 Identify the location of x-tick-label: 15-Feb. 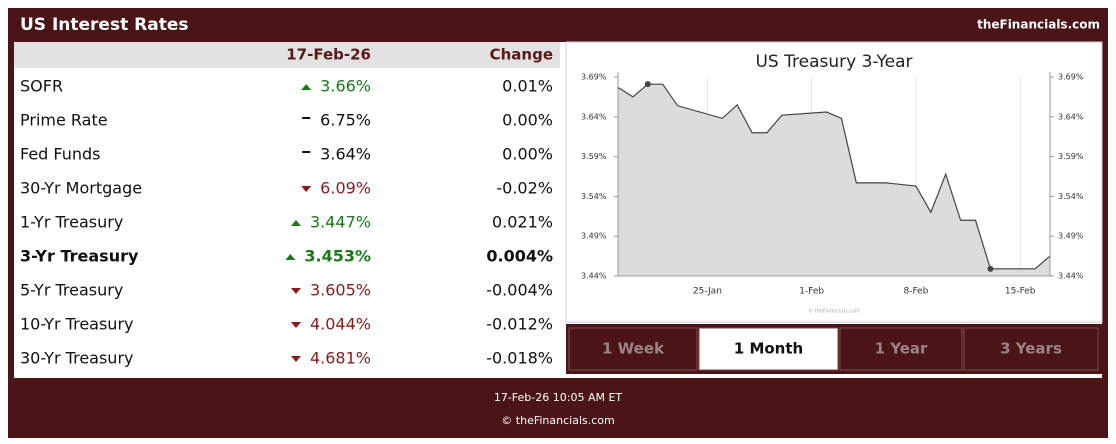
(1020, 292).